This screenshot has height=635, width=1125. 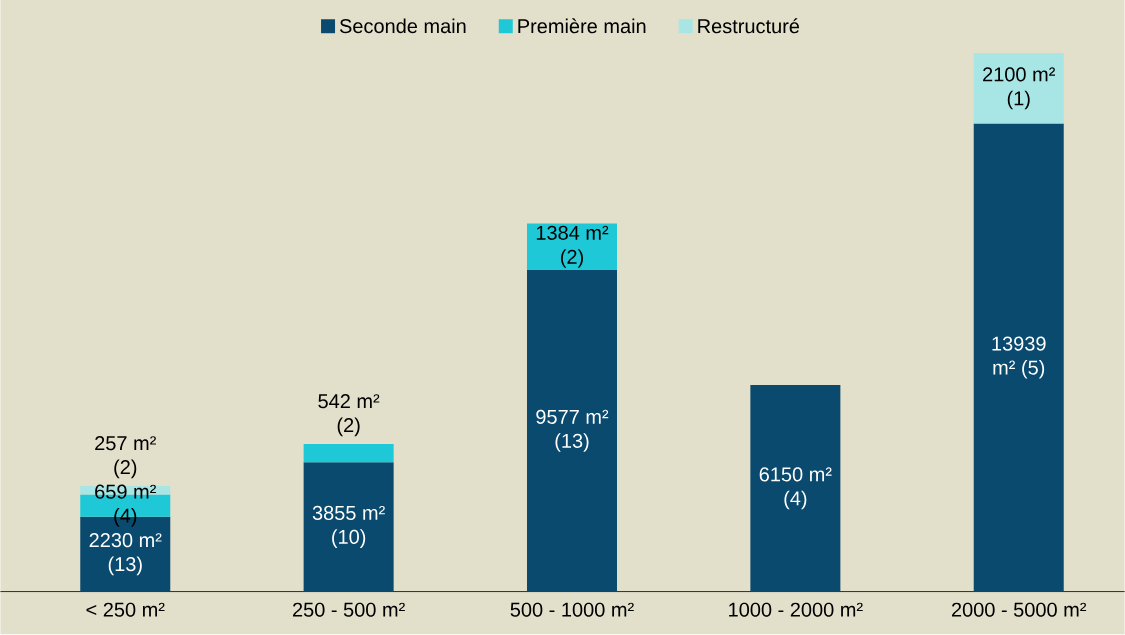 I want to click on legend-label: Seconde main, so click(x=402, y=26).